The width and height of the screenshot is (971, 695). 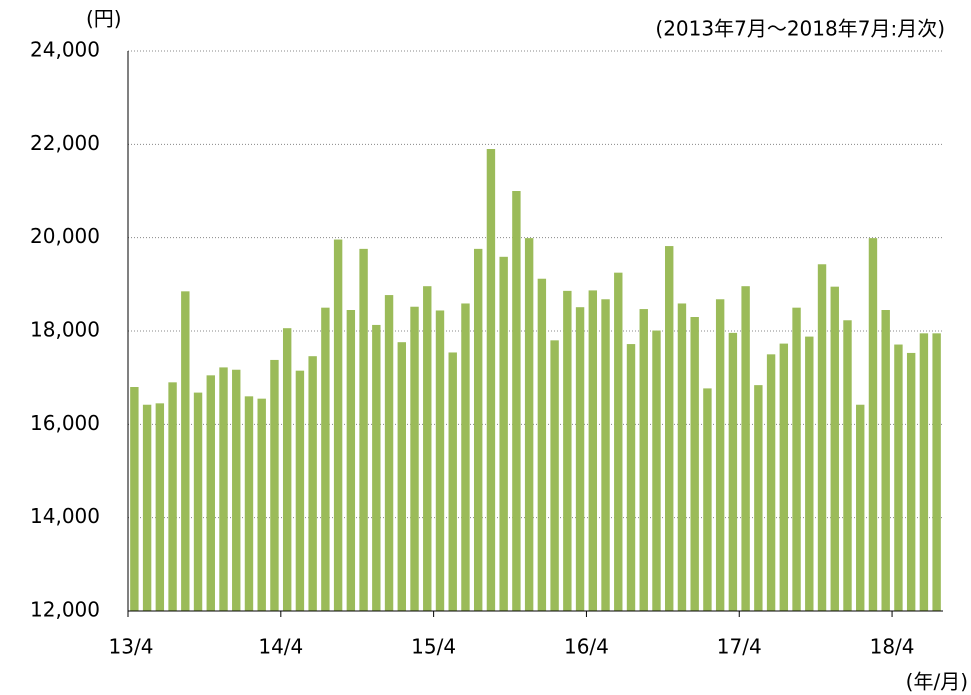 What do you see at coordinates (739, 647) in the screenshot?
I see `x-tick-label: 17/4` at bounding box center [739, 647].